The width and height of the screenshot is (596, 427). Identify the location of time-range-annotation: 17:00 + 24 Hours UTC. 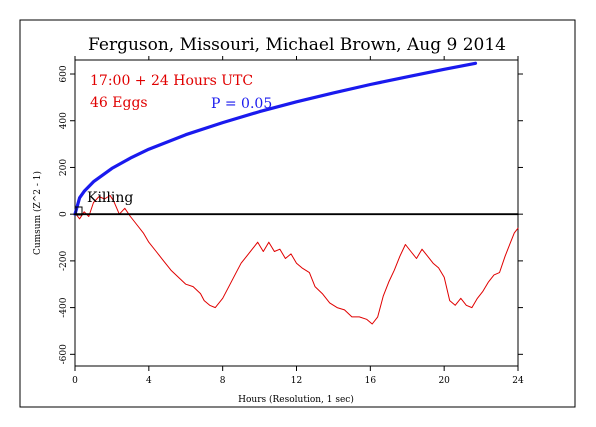
(171, 81).